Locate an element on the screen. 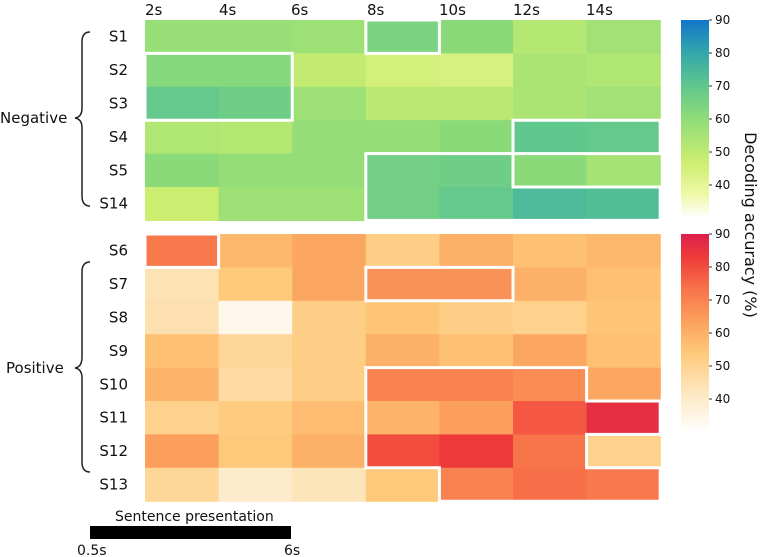 This screenshot has height=557, width=765. x-axis-ticks: 2s 4s 6s 8s 10s 12s 14s is located at coordinates (379, 10).